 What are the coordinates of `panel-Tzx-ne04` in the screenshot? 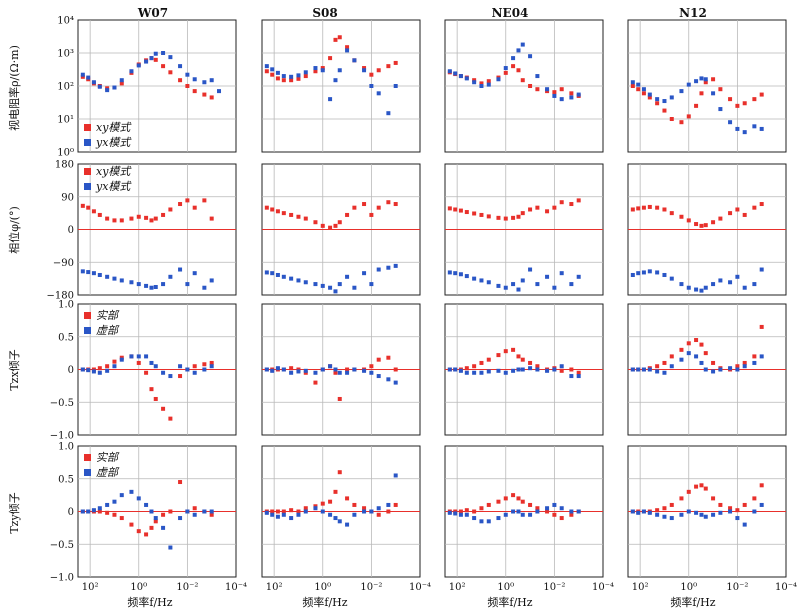 It's located at (524, 369).